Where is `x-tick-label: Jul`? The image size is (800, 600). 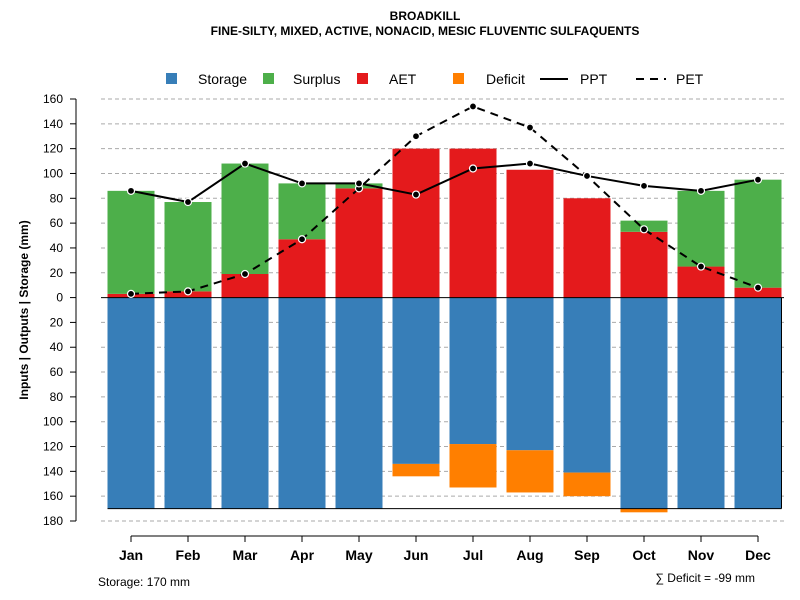 x-tick-label: Jul is located at coordinates (473, 555).